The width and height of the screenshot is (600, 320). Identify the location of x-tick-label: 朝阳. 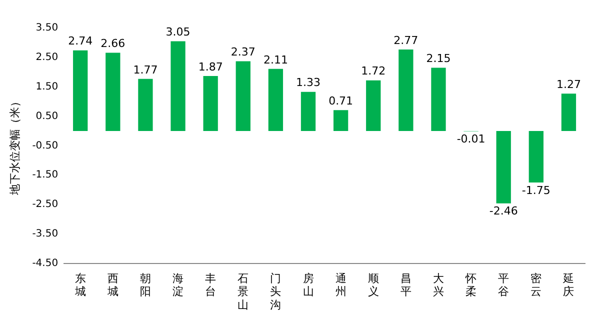
(145, 285).